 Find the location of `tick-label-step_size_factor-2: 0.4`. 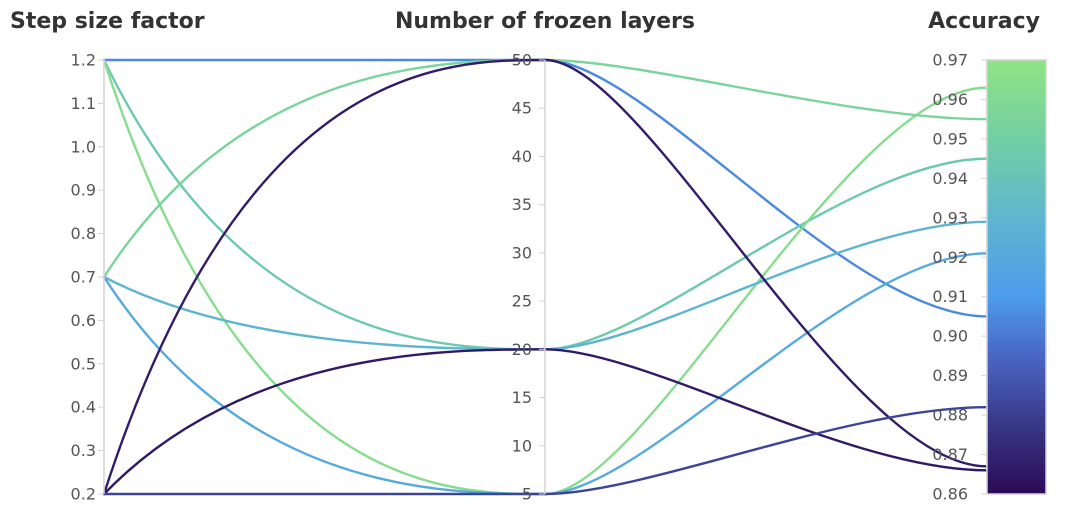

tick-label-step_size_factor-2: 0.4 is located at coordinates (83, 407).